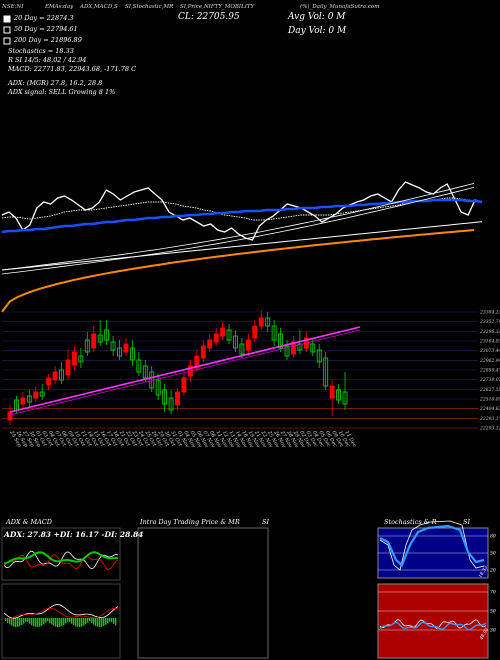 Image resolution: width=500 pixels, height=660 pixels. I want to click on stoch-tick: 20, so click(492, 571).